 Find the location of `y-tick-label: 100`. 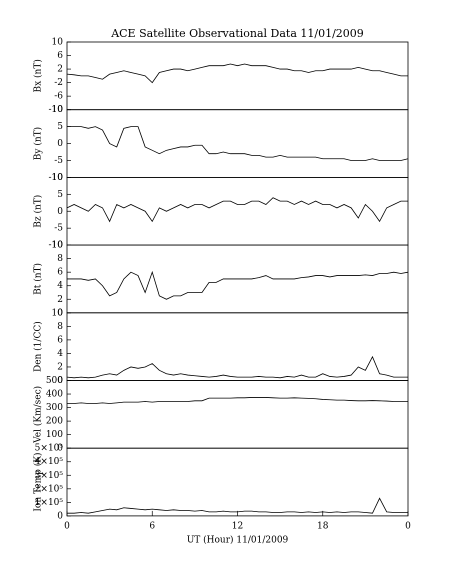

y-tick-label: 100 is located at coordinates (54, 435).